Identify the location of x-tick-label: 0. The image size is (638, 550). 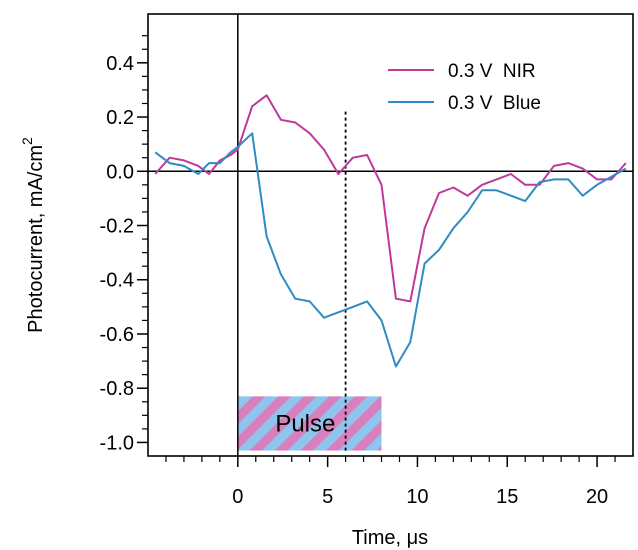
(237, 497).